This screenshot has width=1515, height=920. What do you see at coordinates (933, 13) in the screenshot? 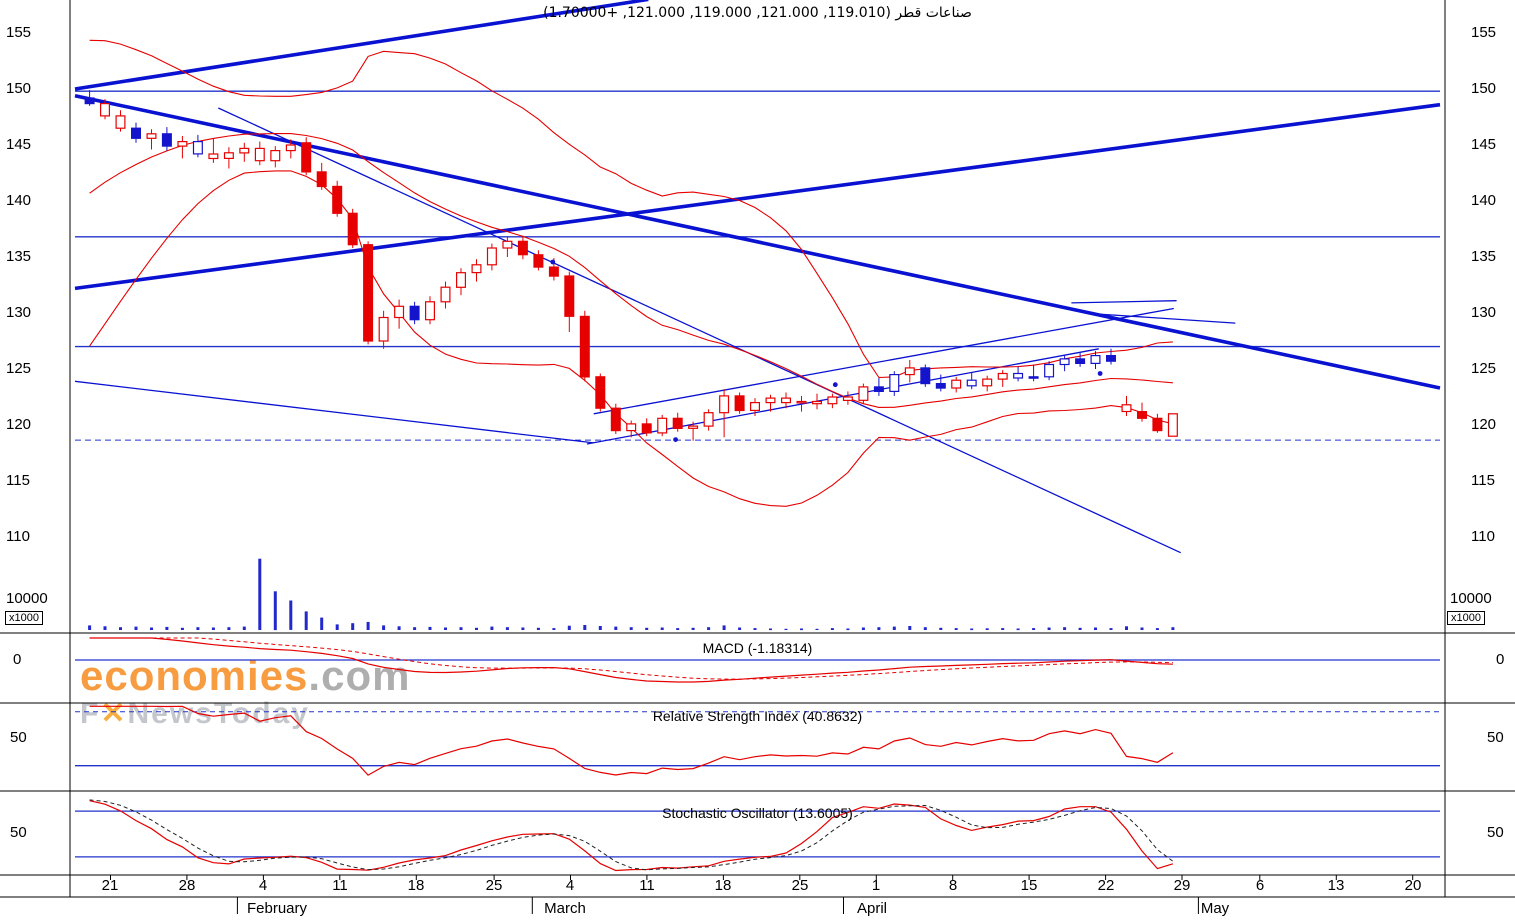
I see `instrument-name: صناعات قطر` at bounding box center [933, 13].